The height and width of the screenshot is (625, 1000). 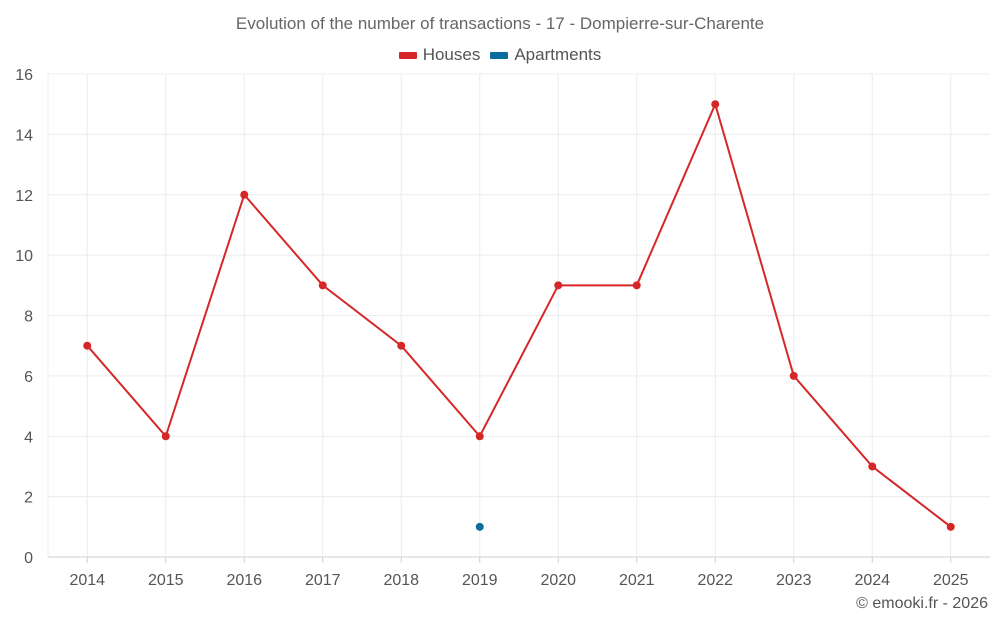 What do you see at coordinates (715, 104) in the screenshot?
I see `data-point-houses-2022` at bounding box center [715, 104].